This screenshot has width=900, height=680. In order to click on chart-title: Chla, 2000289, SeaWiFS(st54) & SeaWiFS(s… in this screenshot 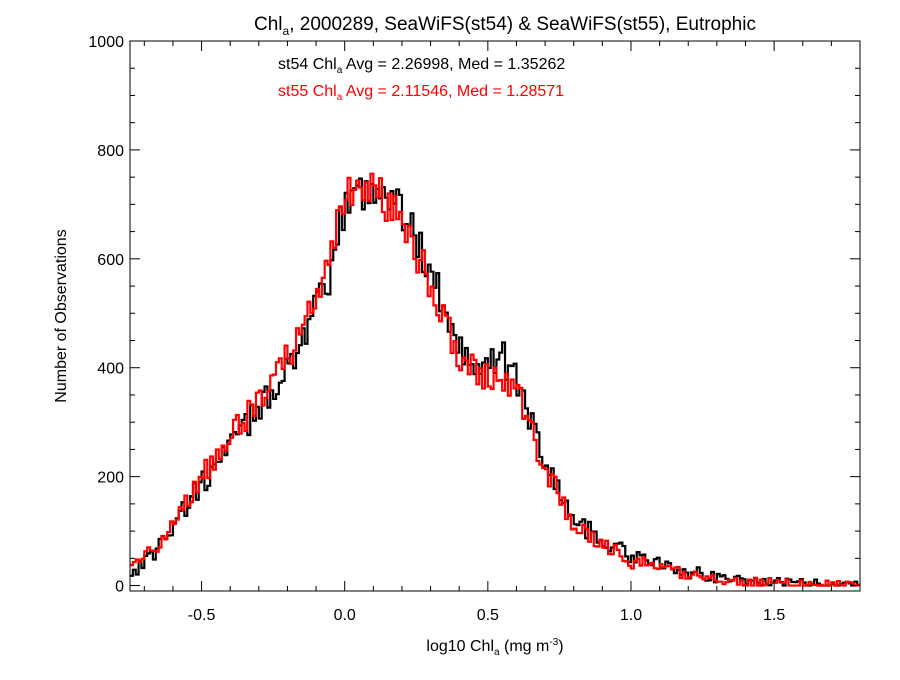, I will do `click(505, 26)`.